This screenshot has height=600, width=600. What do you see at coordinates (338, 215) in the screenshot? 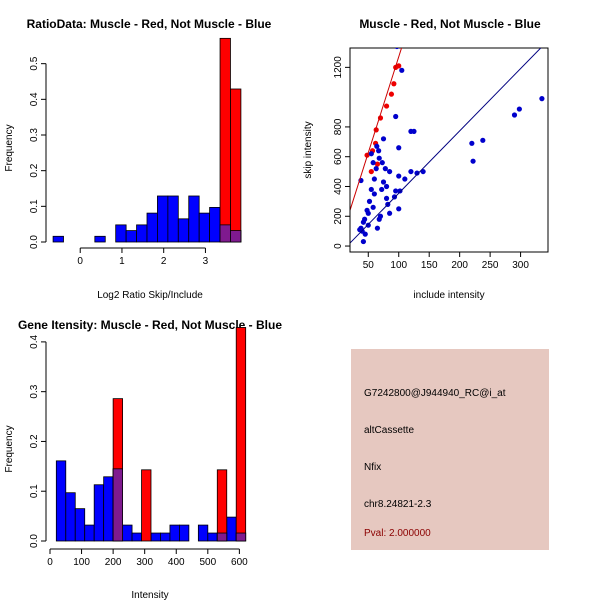
I see `y-tick-label: 200` at bounding box center [338, 215].